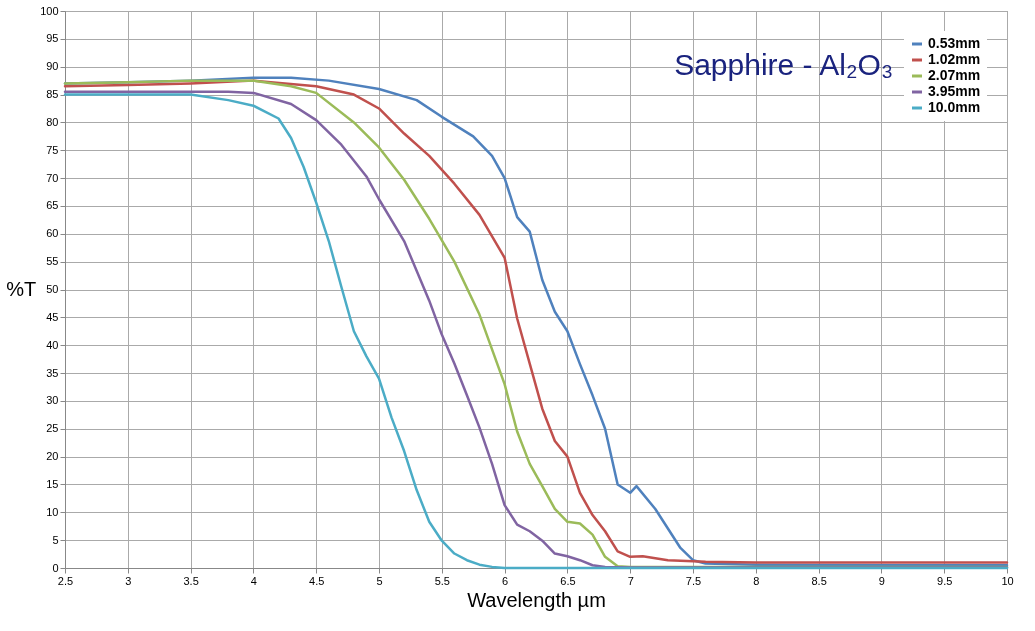  What do you see at coordinates (21, 289) in the screenshot?
I see `y-axis-title: %T` at bounding box center [21, 289].